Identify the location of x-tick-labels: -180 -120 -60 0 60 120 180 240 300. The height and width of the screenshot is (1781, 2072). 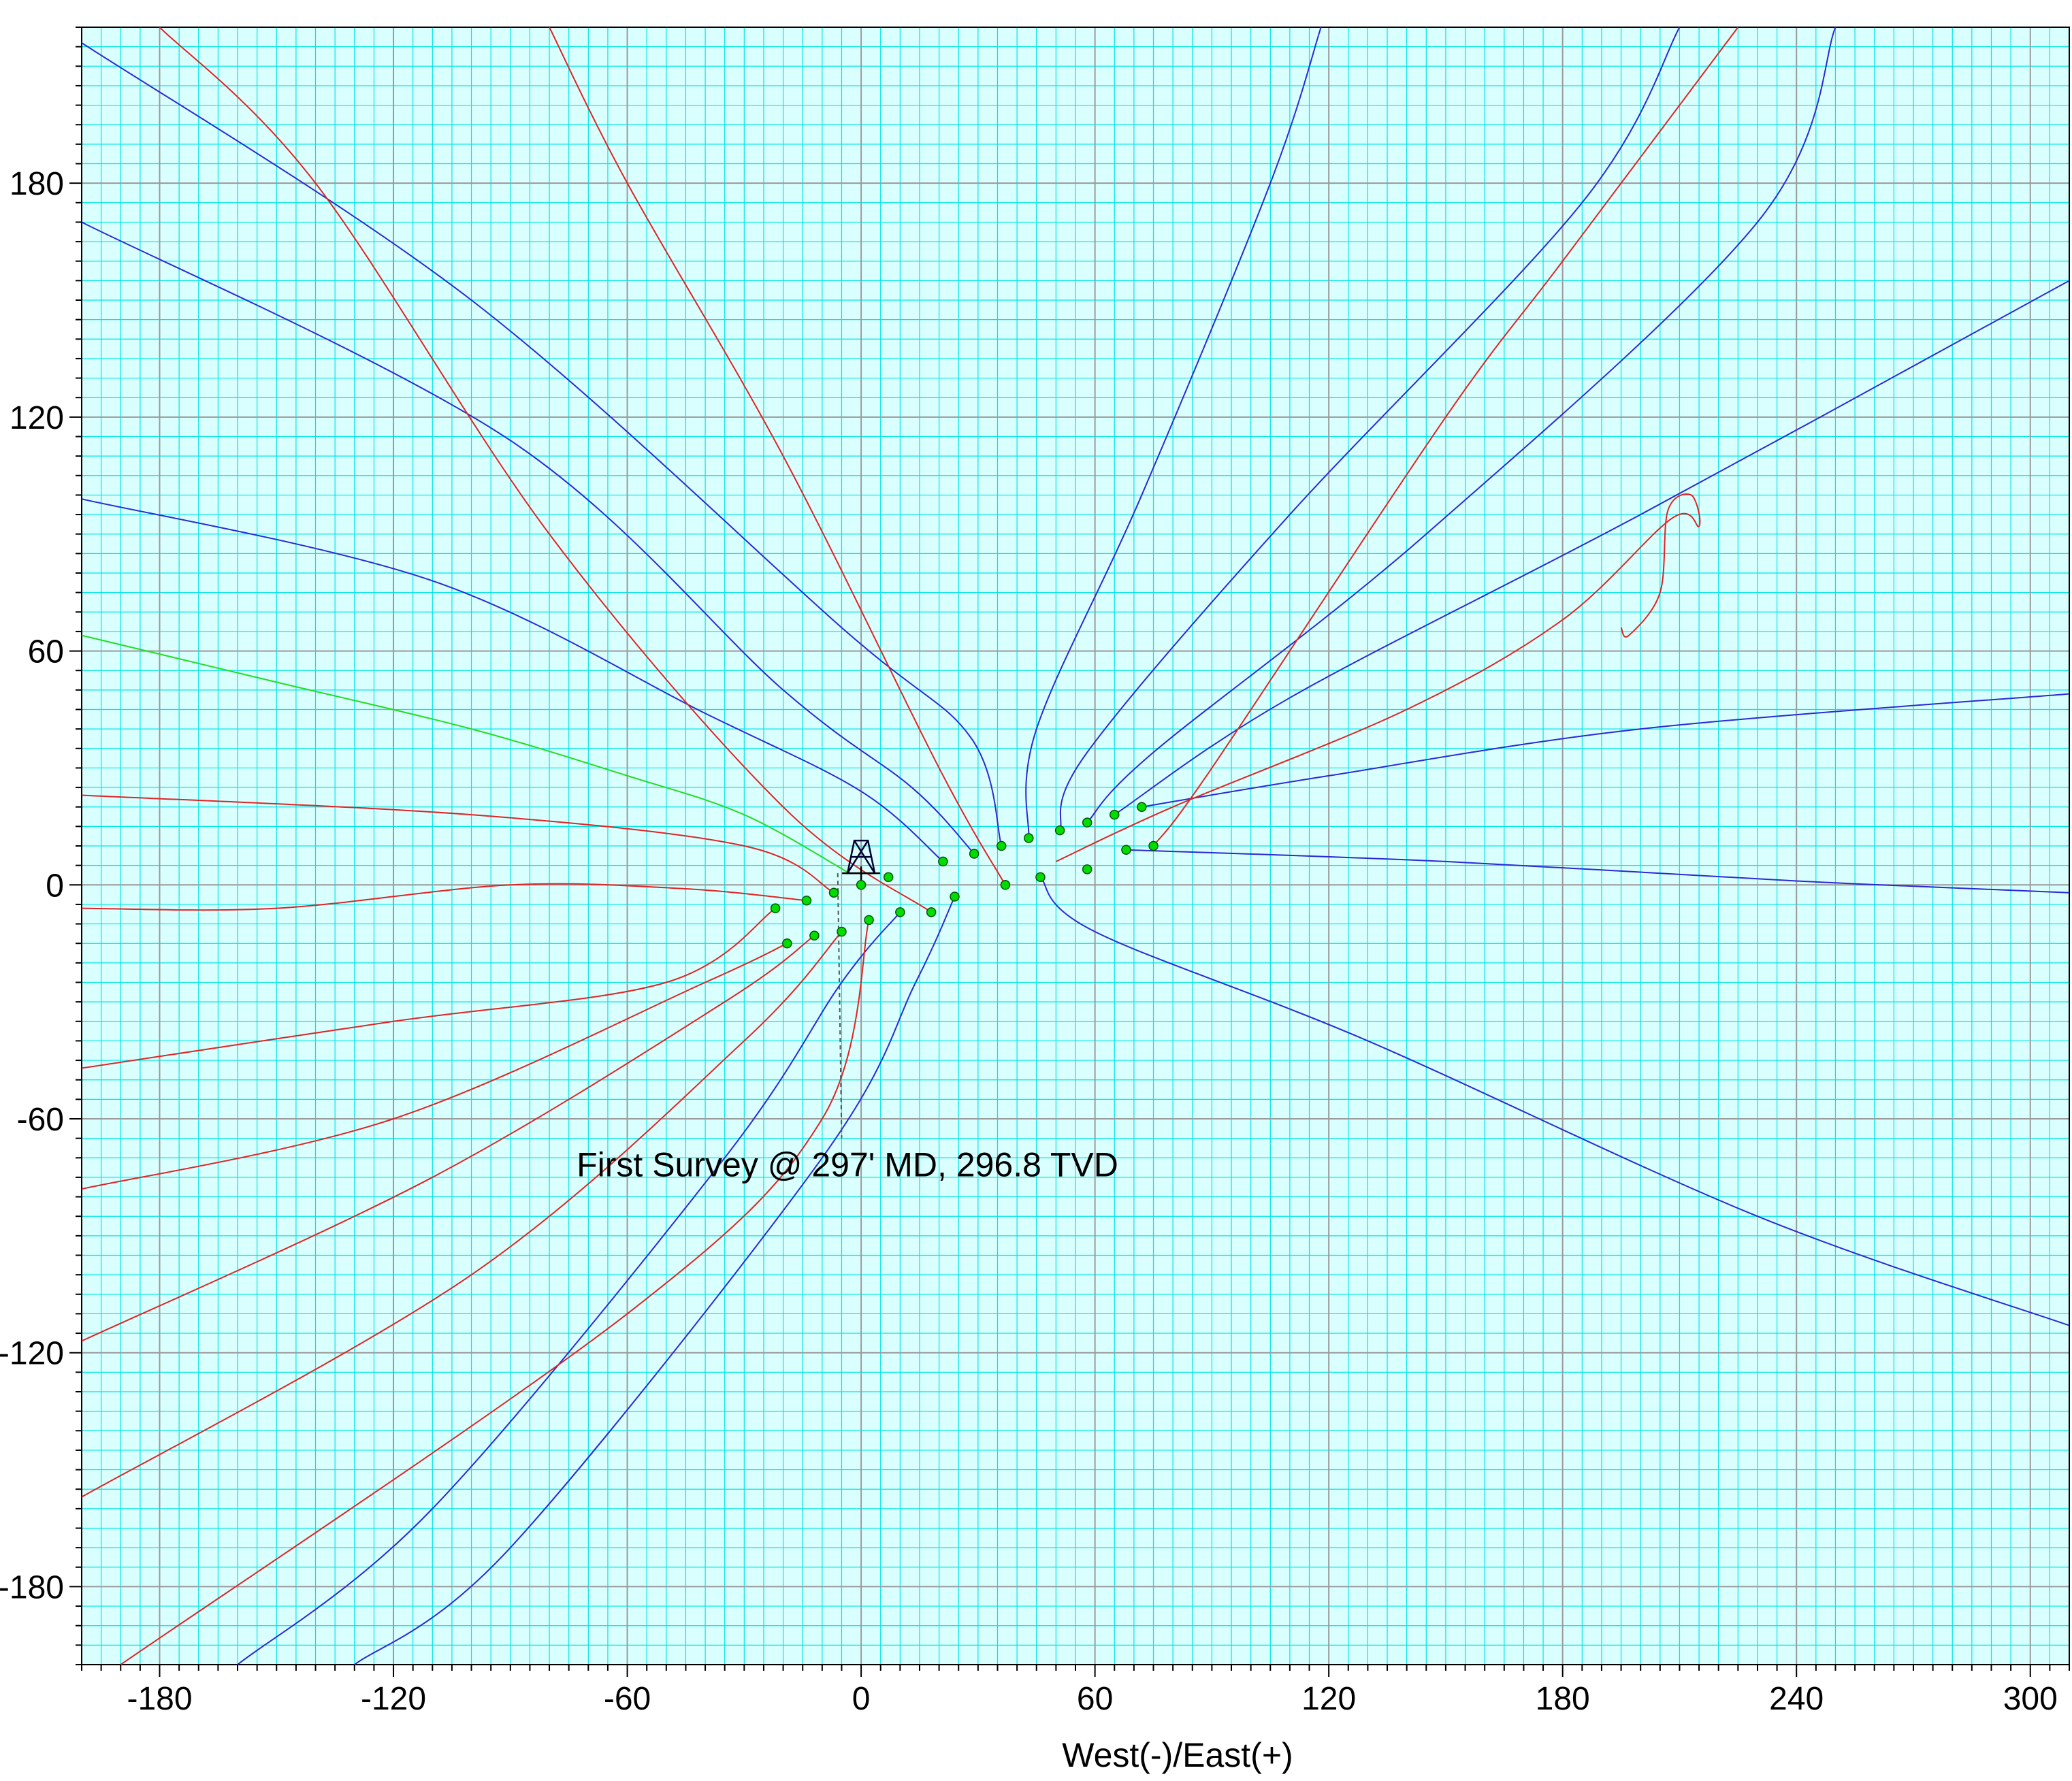
(1092, 1699).